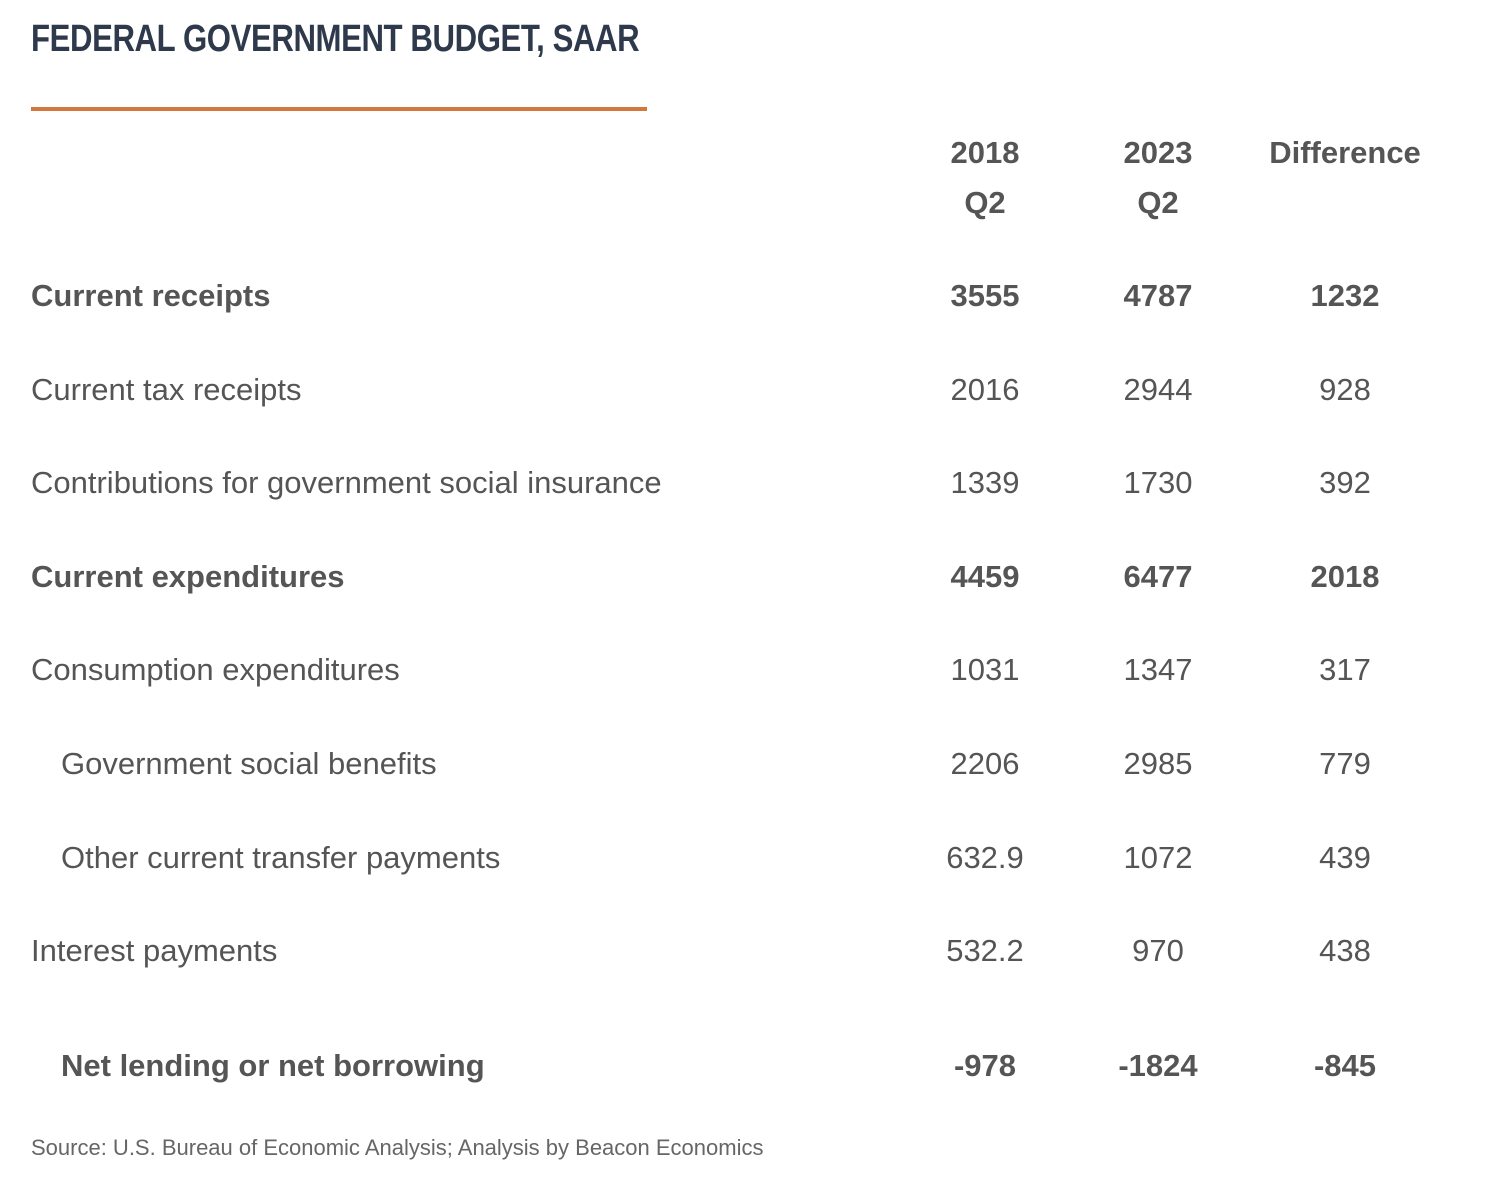  What do you see at coordinates (1345, 857) in the screenshot?
I see `cell-difference: 439` at bounding box center [1345, 857].